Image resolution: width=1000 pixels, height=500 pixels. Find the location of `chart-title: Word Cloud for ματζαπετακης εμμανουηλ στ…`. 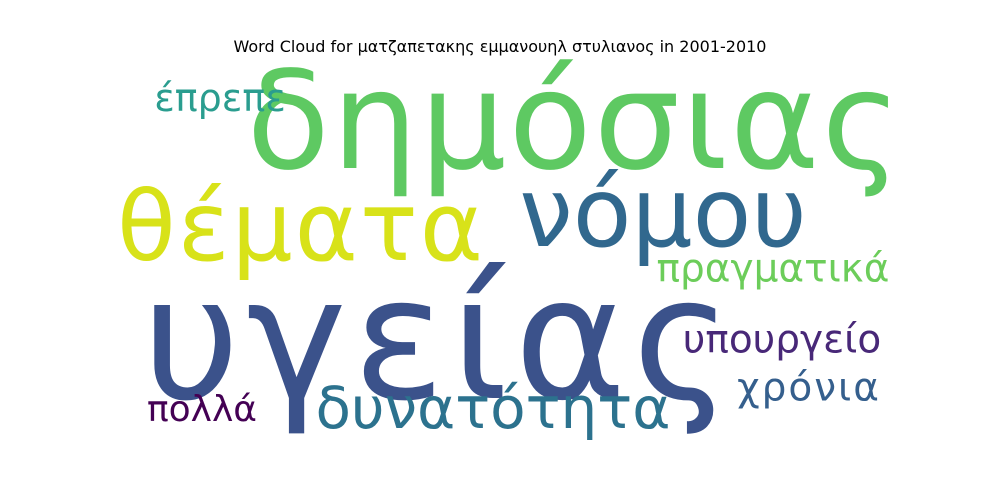

chart-title: Word Cloud for ματζαπετακης εμμανουηλ στ… is located at coordinates (500, 46).